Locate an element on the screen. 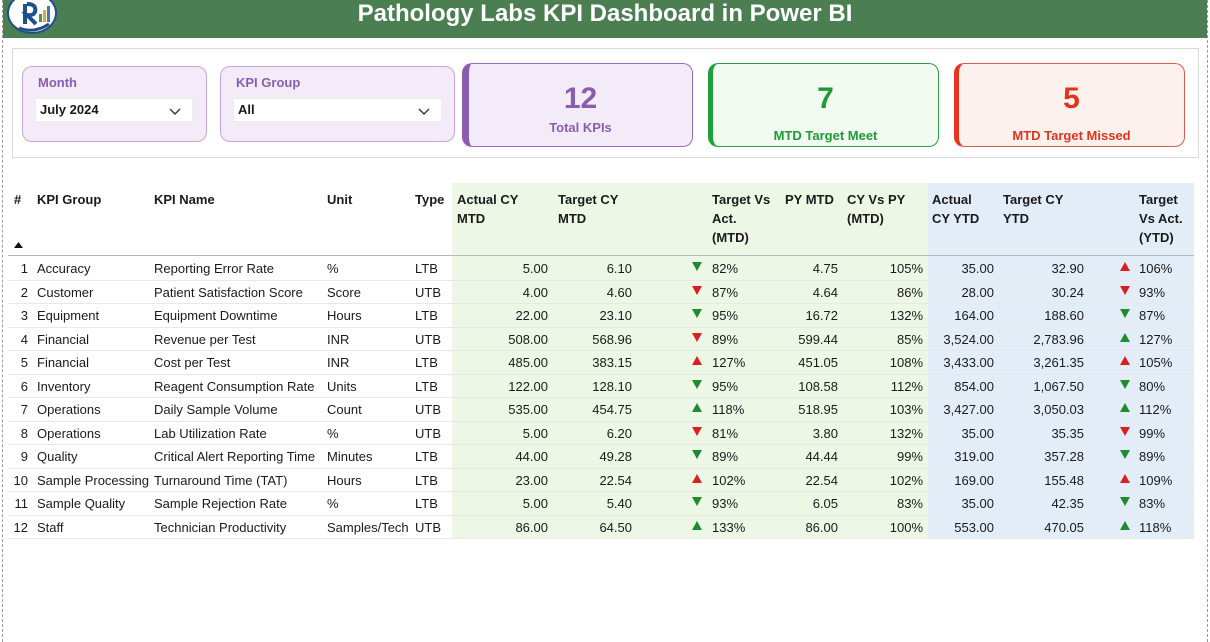 The width and height of the screenshot is (1210, 642). unit-cell: Samples/Tech is located at coordinates (368, 527).